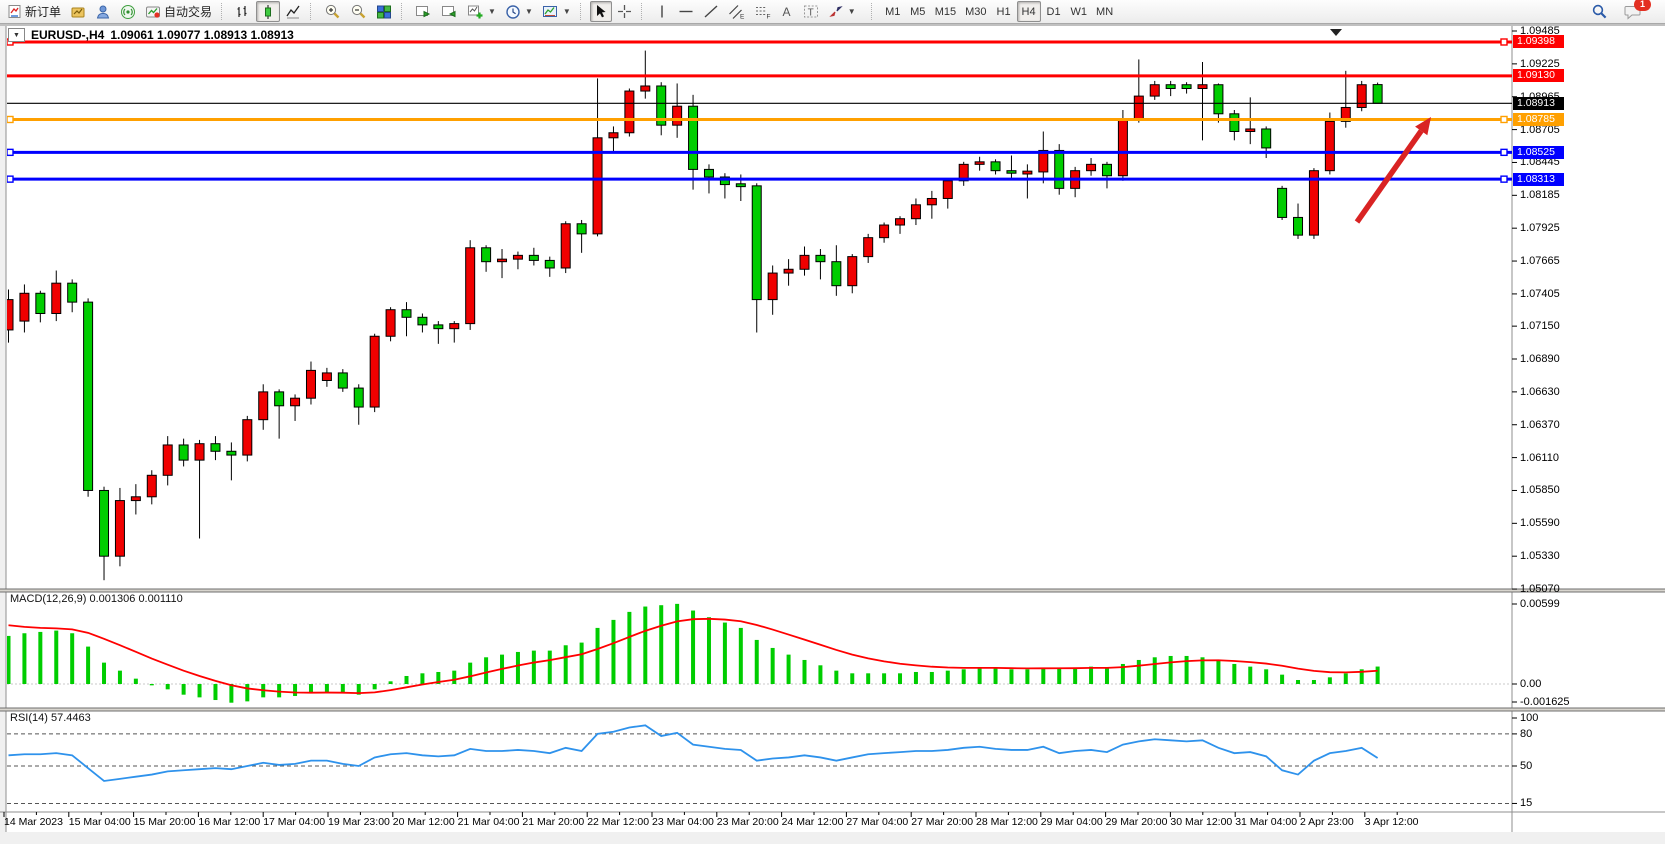 The height and width of the screenshot is (844, 1665). Describe the element at coordinates (103, 11) in the screenshot. I see `profiles-button` at that location.